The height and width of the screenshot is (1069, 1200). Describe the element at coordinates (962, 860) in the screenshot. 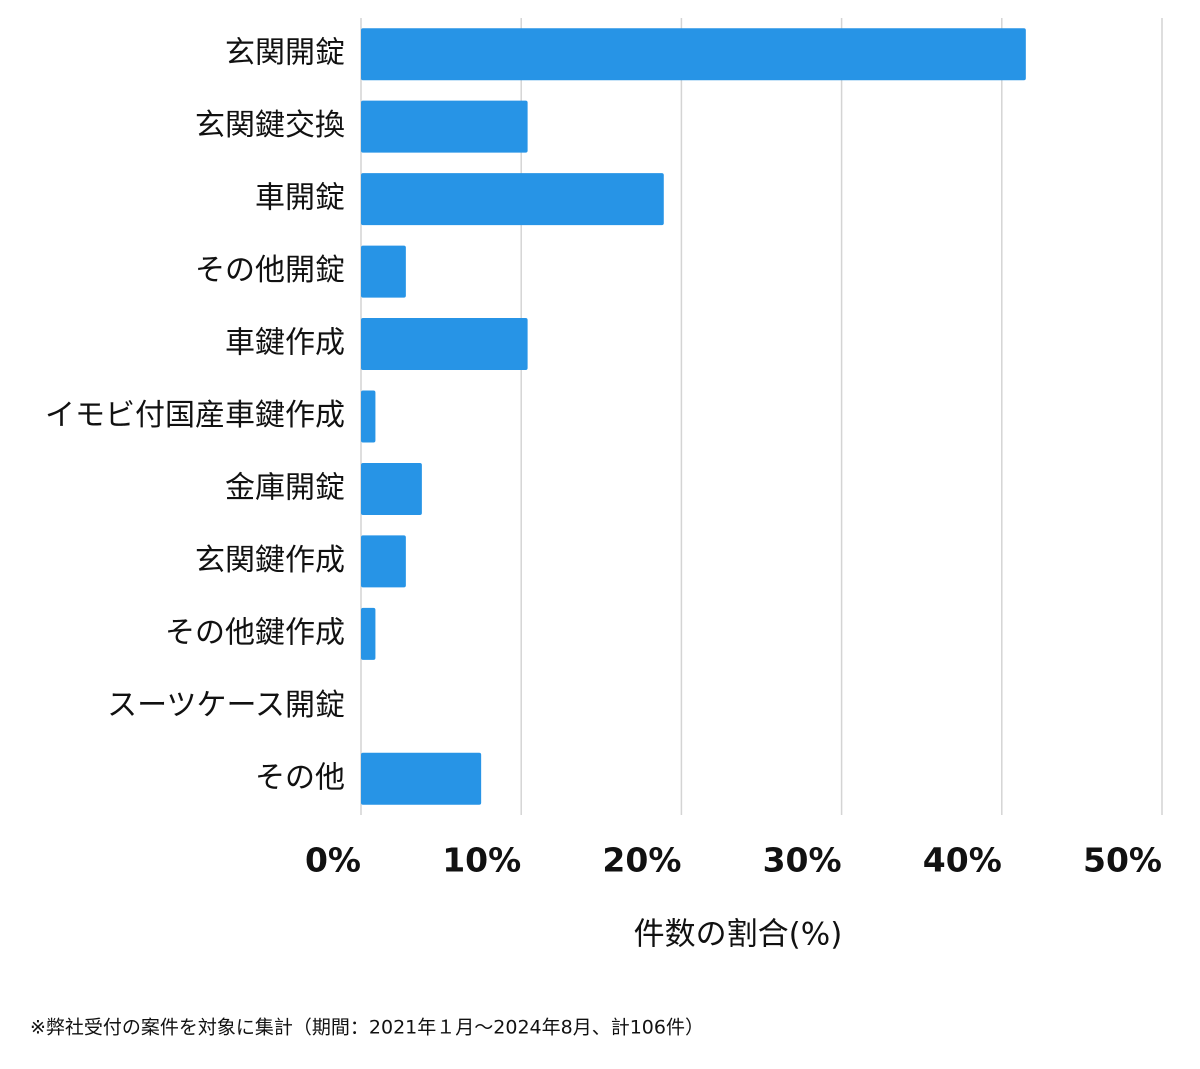

I see `x-tick-label: 40%` at that location.